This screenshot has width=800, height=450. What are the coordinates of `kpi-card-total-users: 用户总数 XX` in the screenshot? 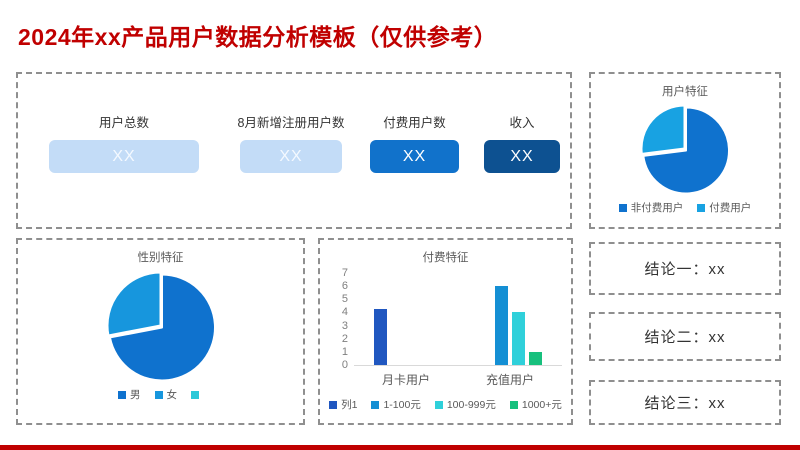 It's located at (124, 142).